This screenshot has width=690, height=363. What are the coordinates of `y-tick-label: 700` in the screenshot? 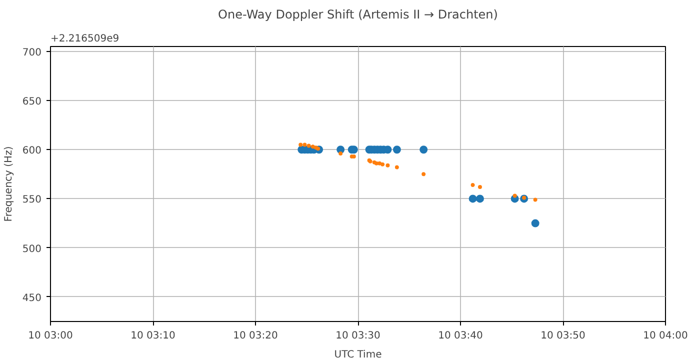 It's located at (32, 52).